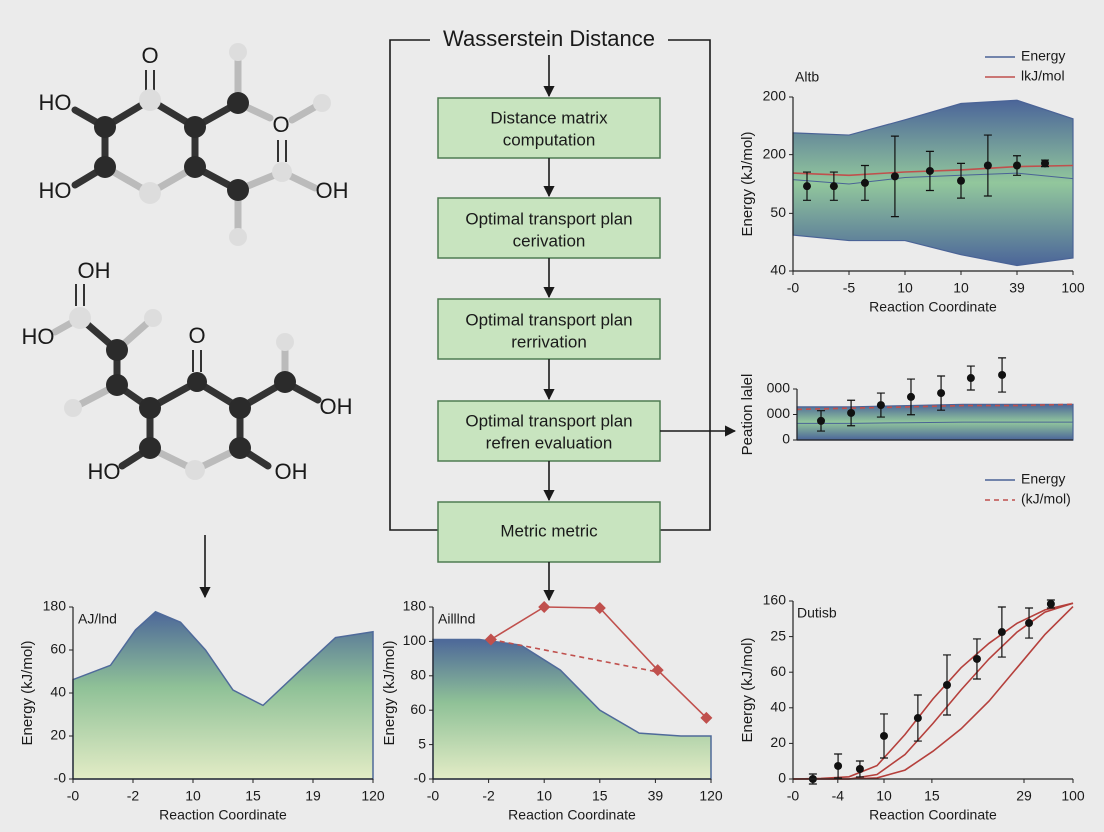 The height and width of the screenshot is (832, 1104). Describe the element at coordinates (775, 600) in the screenshot. I see `y-tick-label: 160` at that location.